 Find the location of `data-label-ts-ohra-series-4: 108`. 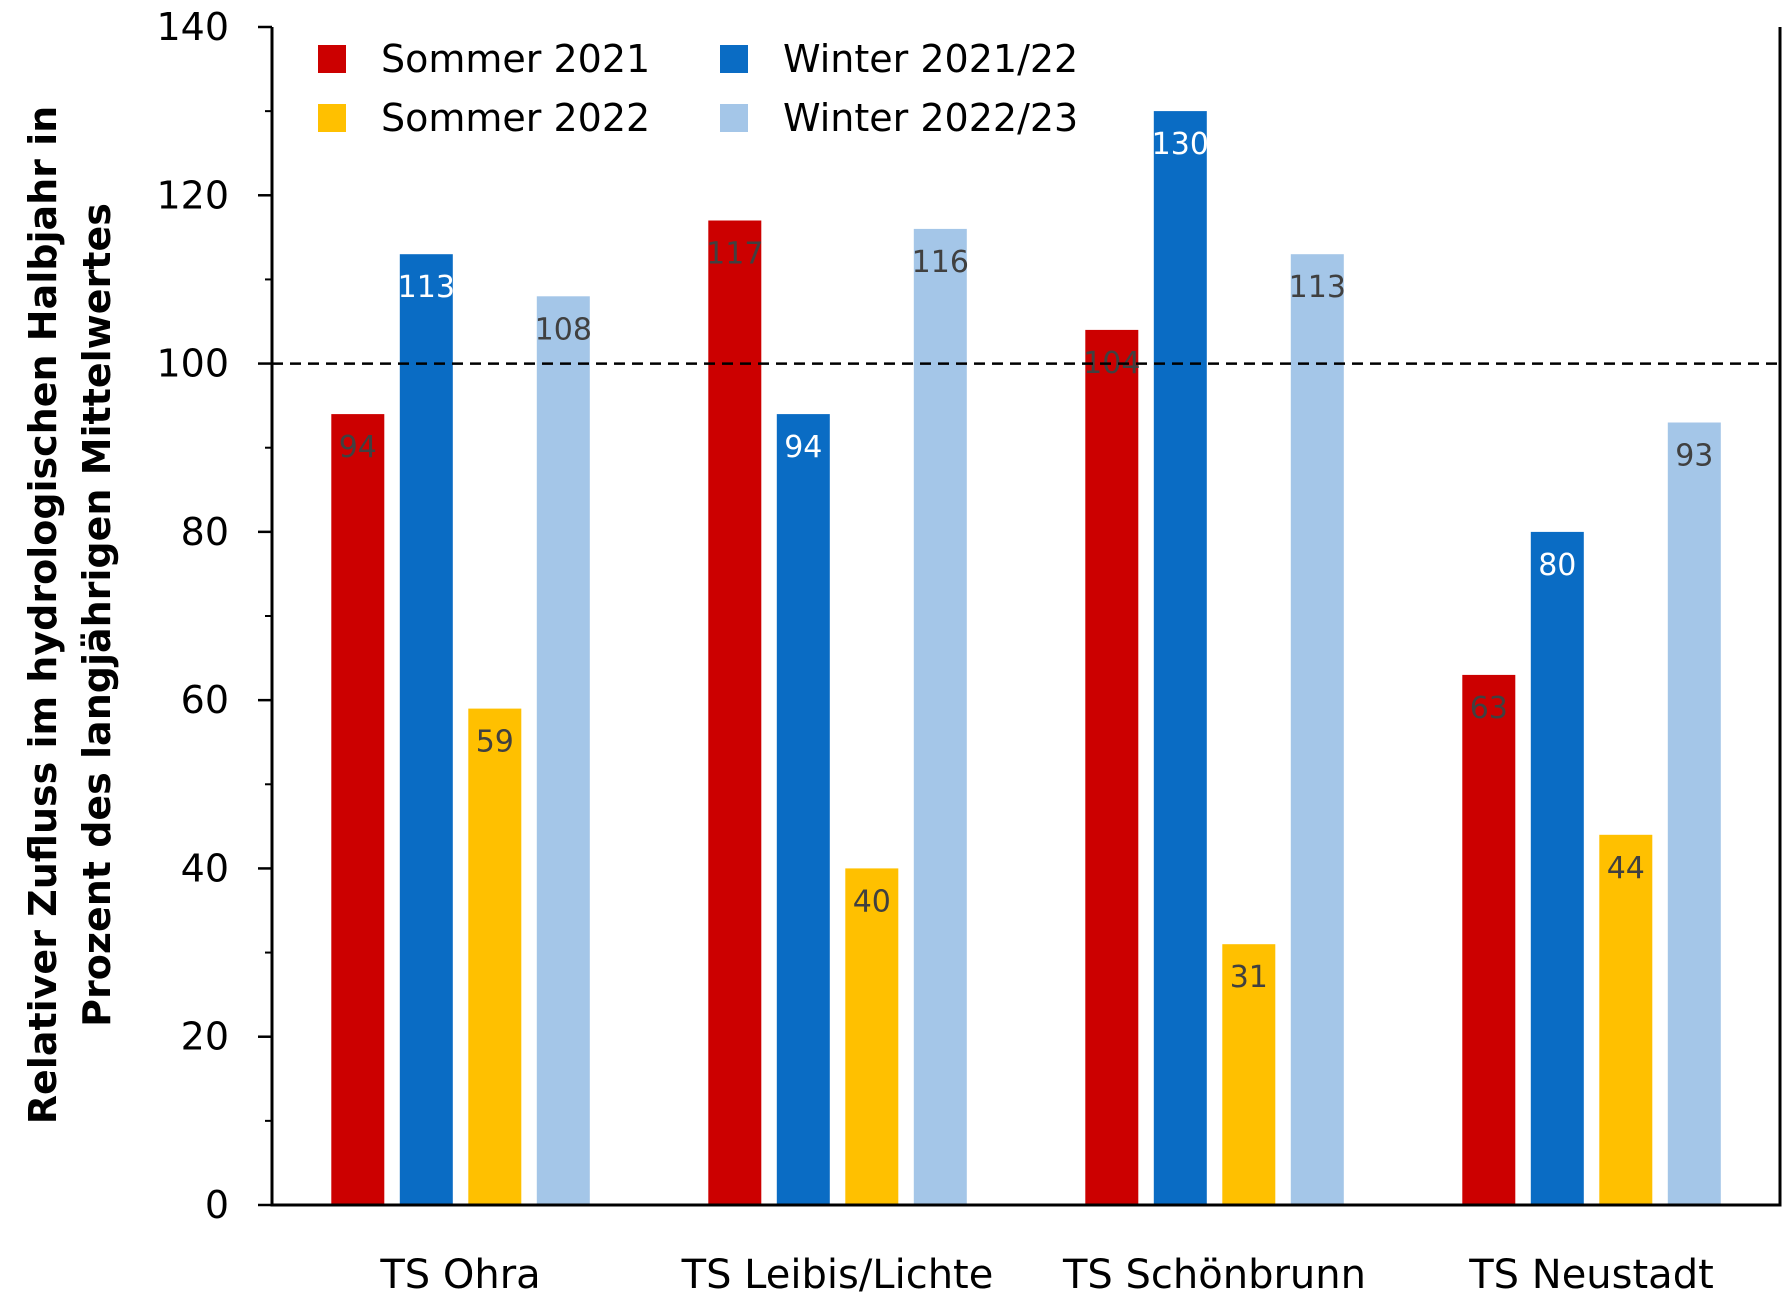

data-label-ts-ohra-series-4: 108 is located at coordinates (563, 329).